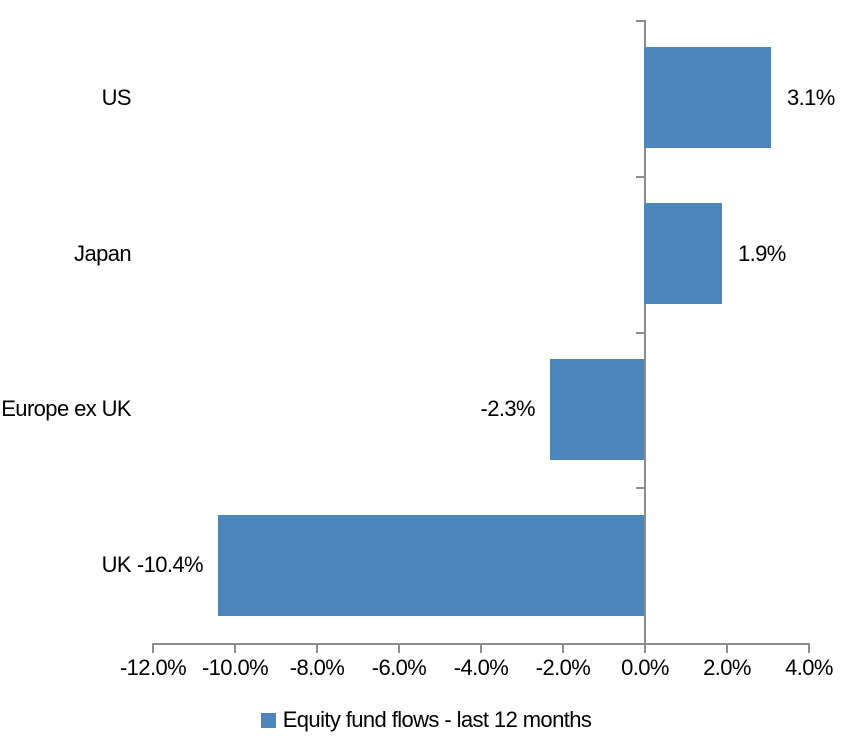 The height and width of the screenshot is (747, 852). I want to click on bar-value-label: 3.1%, so click(811, 97).